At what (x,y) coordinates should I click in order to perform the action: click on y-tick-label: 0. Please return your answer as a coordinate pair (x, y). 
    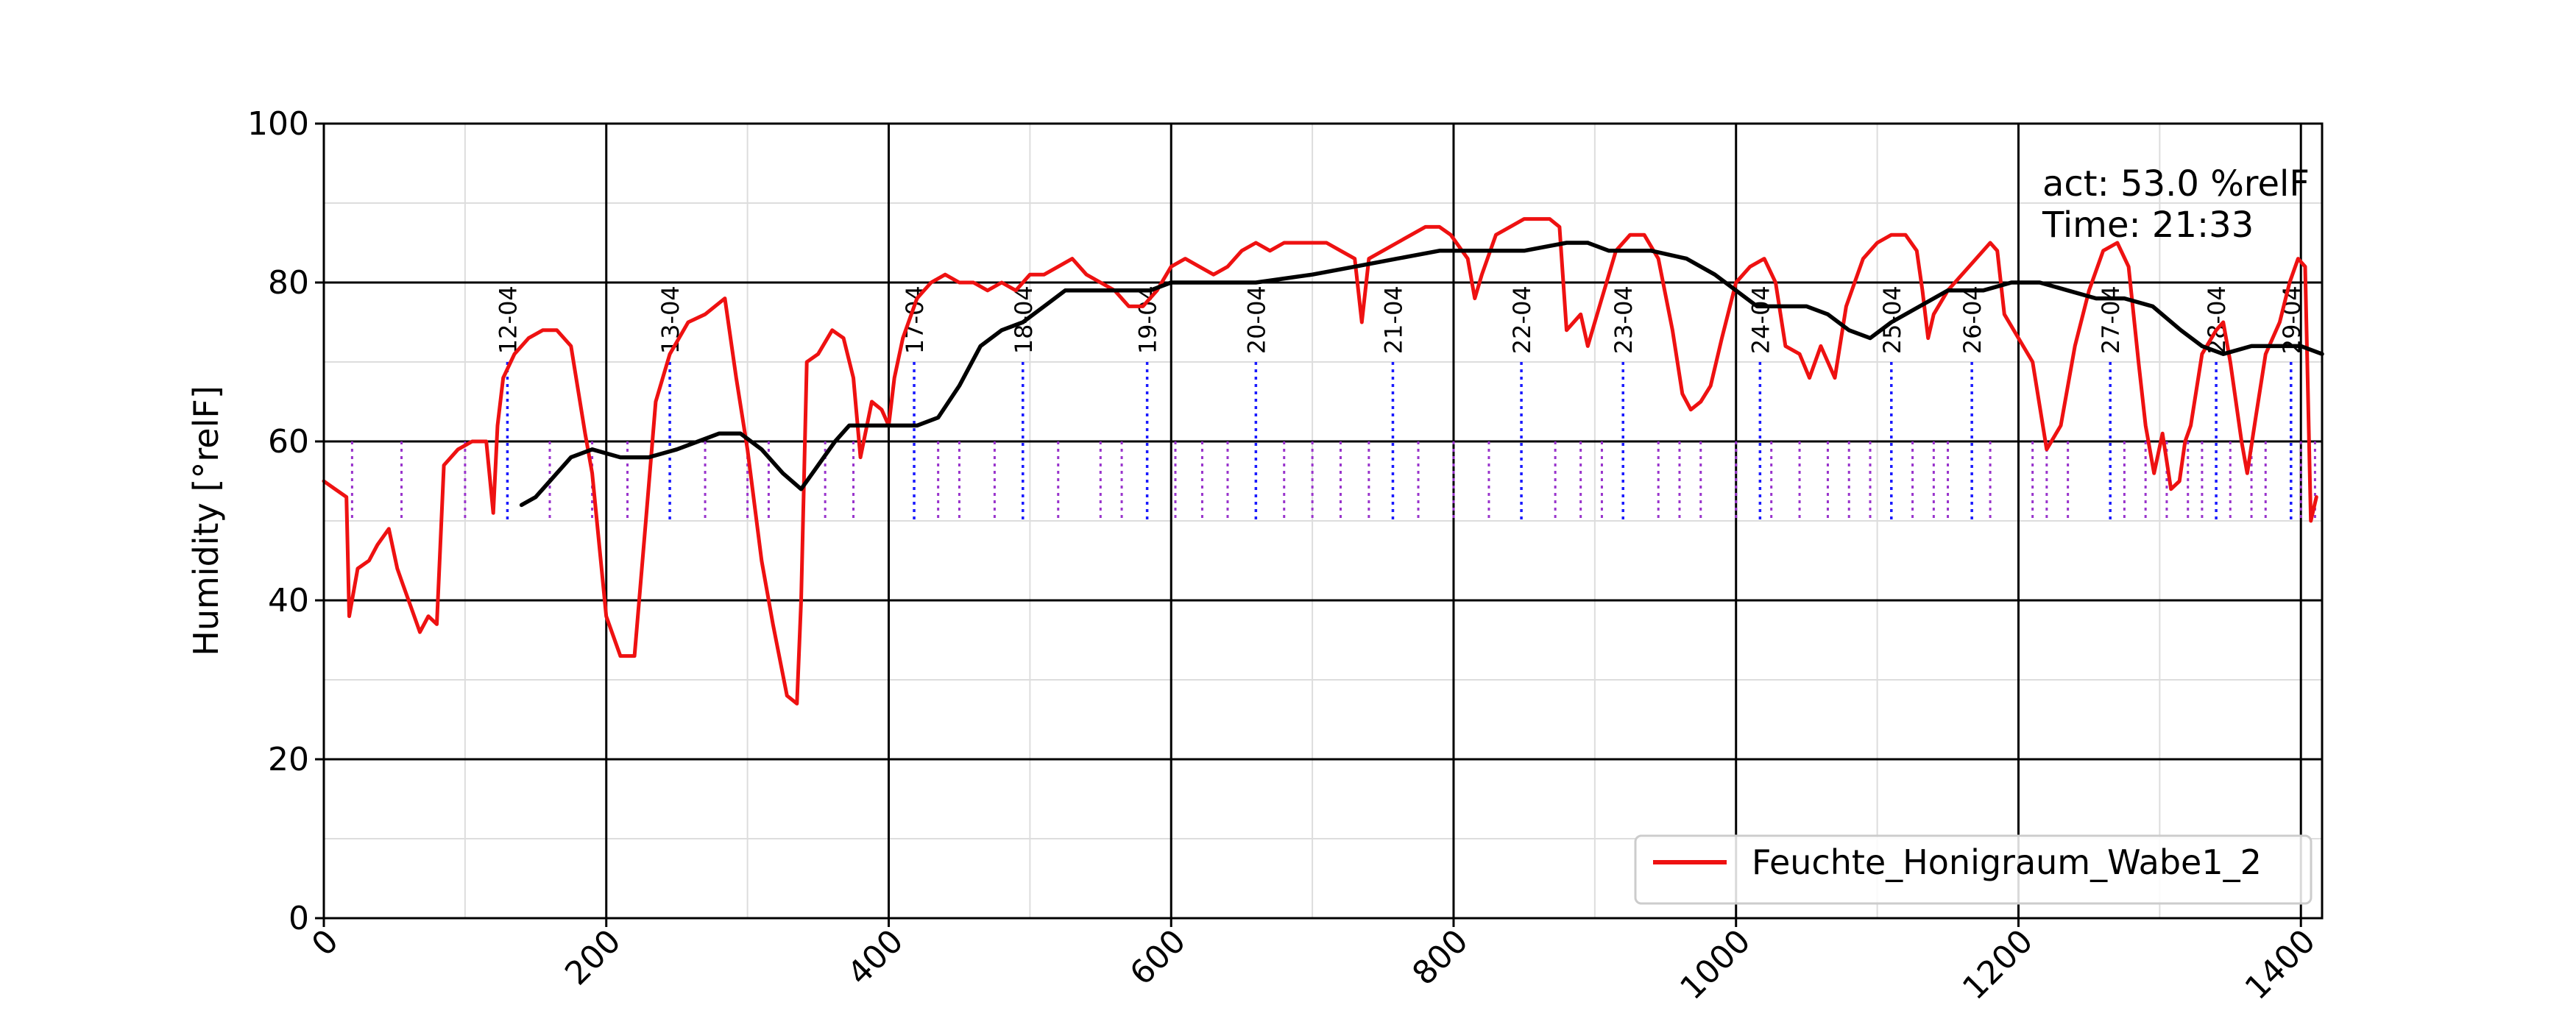
    Looking at the image, I should click on (299, 918).